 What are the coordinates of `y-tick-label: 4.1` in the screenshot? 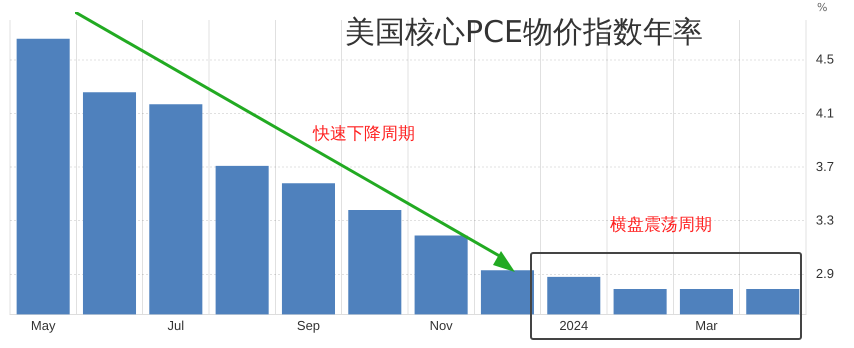 It's located at (825, 112).